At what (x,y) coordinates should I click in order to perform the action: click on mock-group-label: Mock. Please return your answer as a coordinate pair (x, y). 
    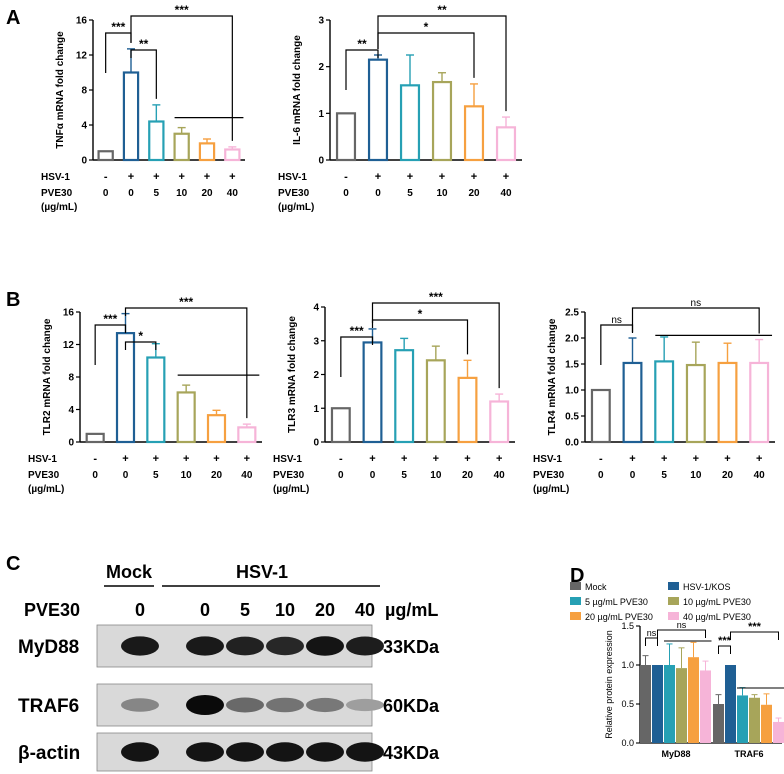
    Looking at the image, I should click on (129, 572).